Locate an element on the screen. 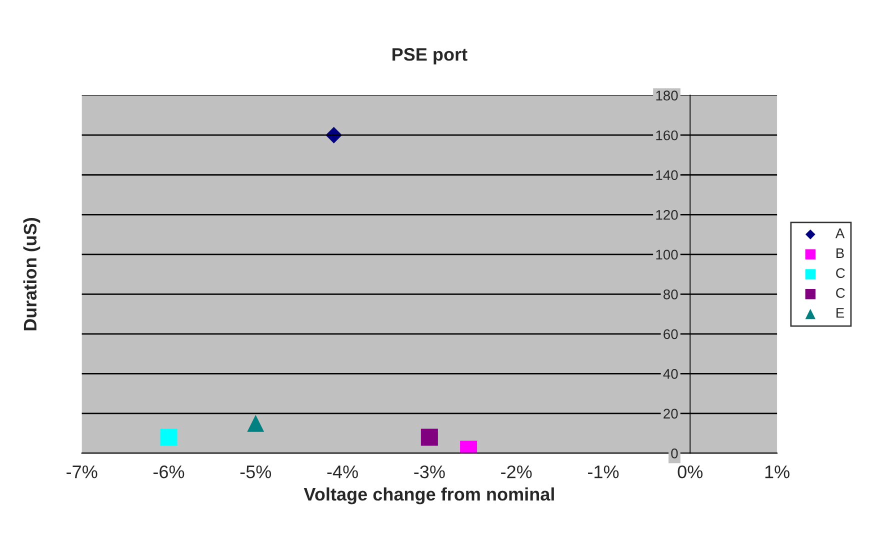  x-tick-label: -2% is located at coordinates (516, 471).